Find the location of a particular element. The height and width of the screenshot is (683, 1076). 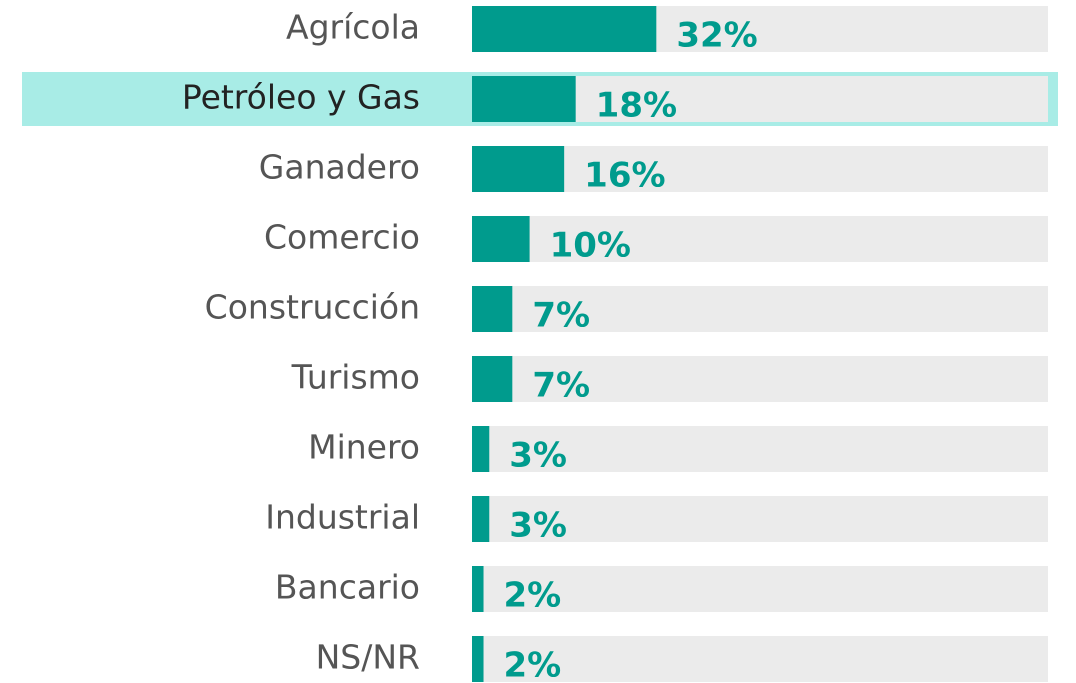

category-label: Bancario is located at coordinates (347, 587).